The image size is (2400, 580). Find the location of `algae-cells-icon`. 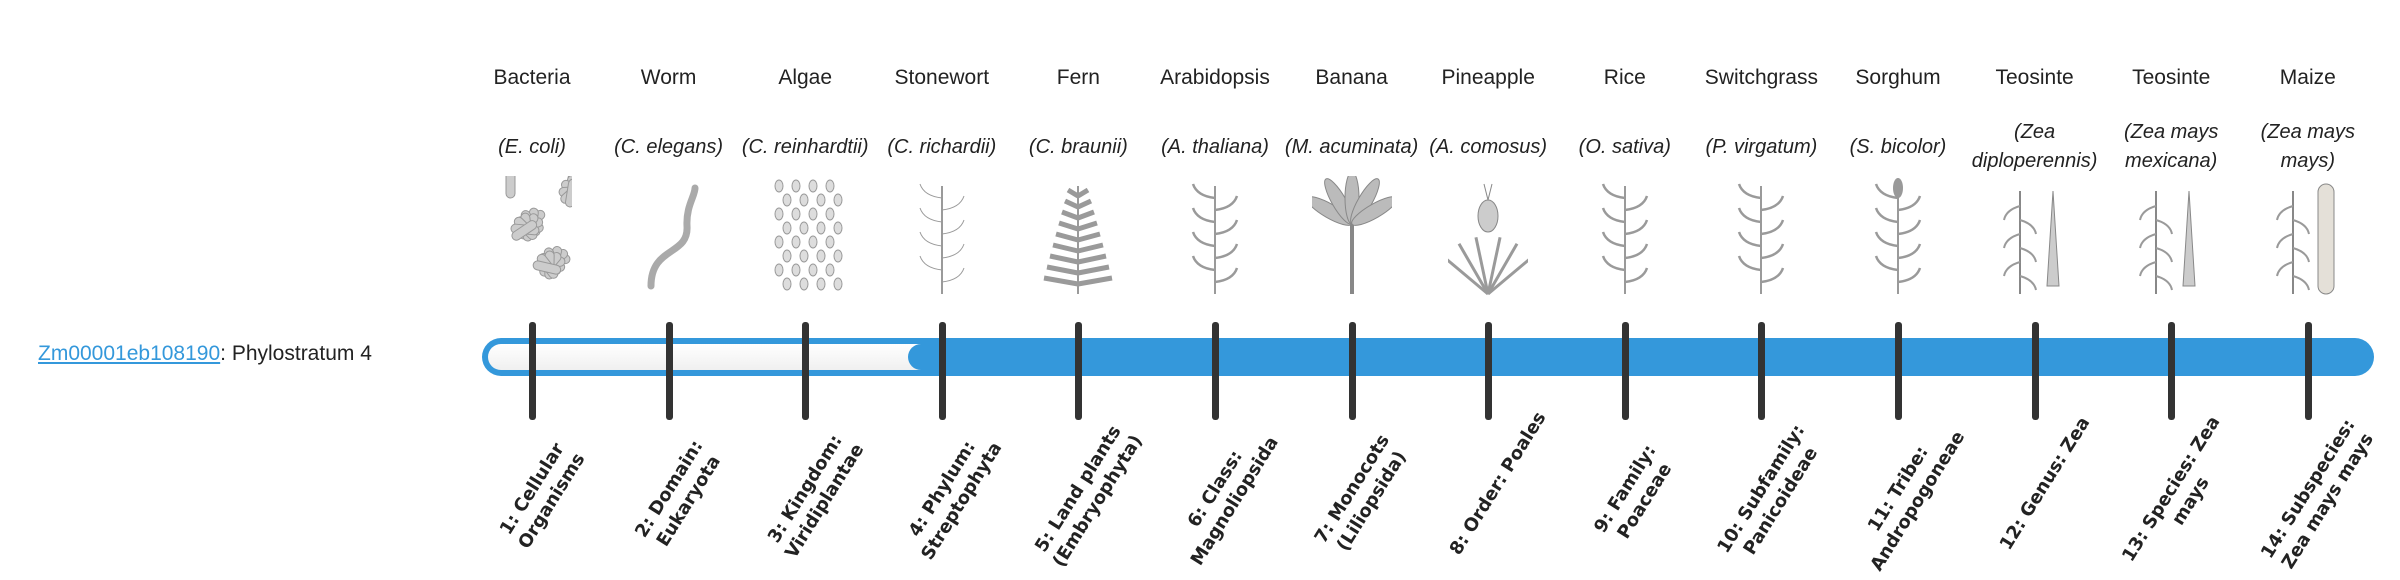

algae-cells-icon is located at coordinates (805, 237).